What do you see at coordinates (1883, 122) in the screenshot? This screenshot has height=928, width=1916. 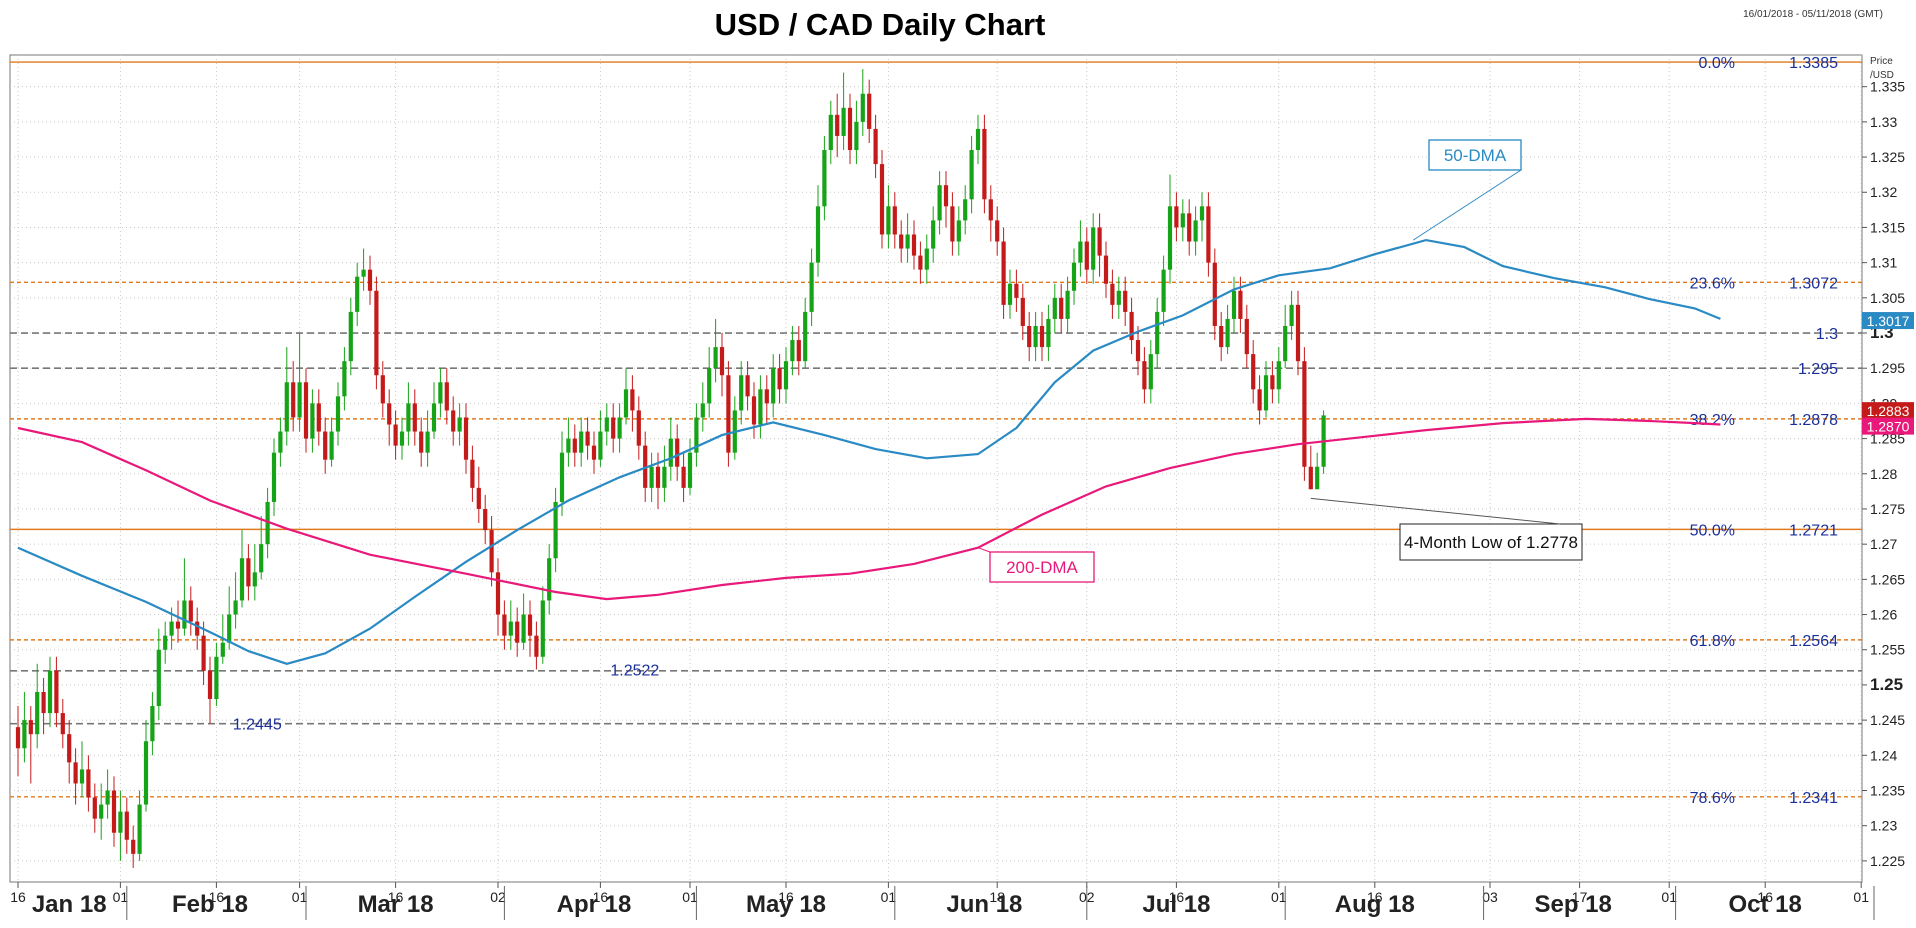 I see `y-tick-label: 1.33` at bounding box center [1883, 122].